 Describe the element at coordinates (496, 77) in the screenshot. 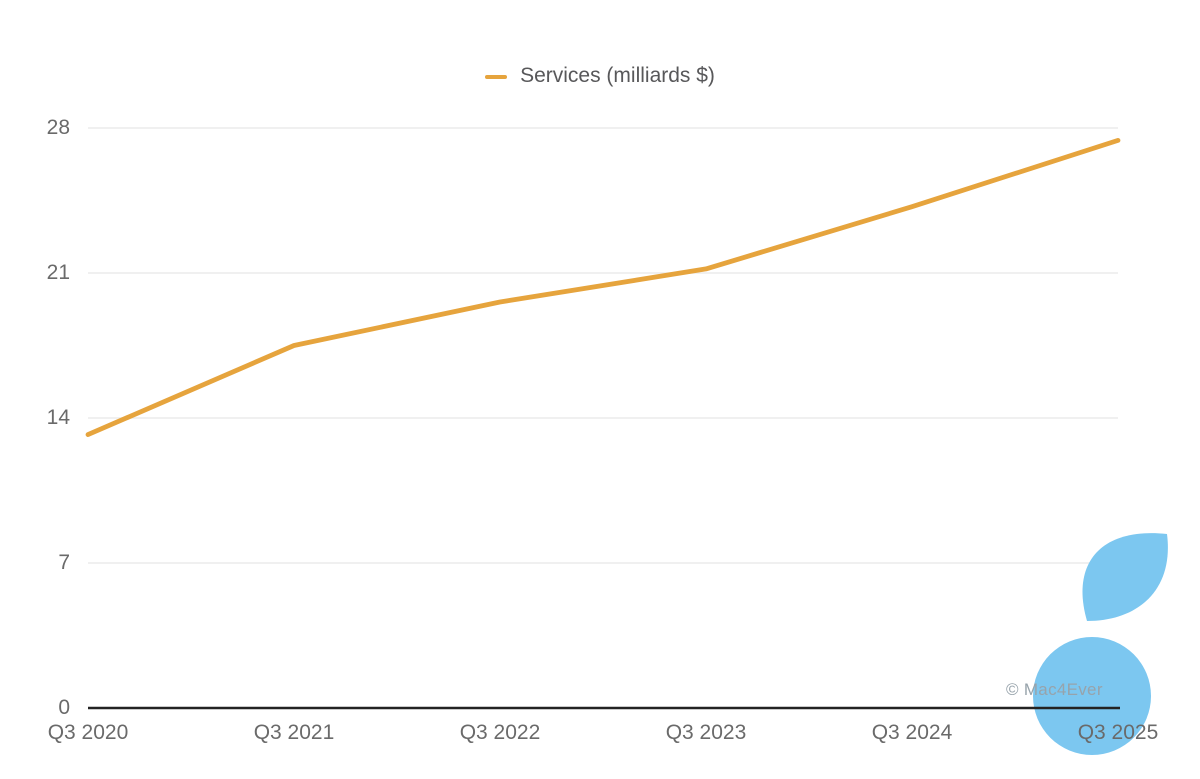

I see `legend-line-swatch` at that location.